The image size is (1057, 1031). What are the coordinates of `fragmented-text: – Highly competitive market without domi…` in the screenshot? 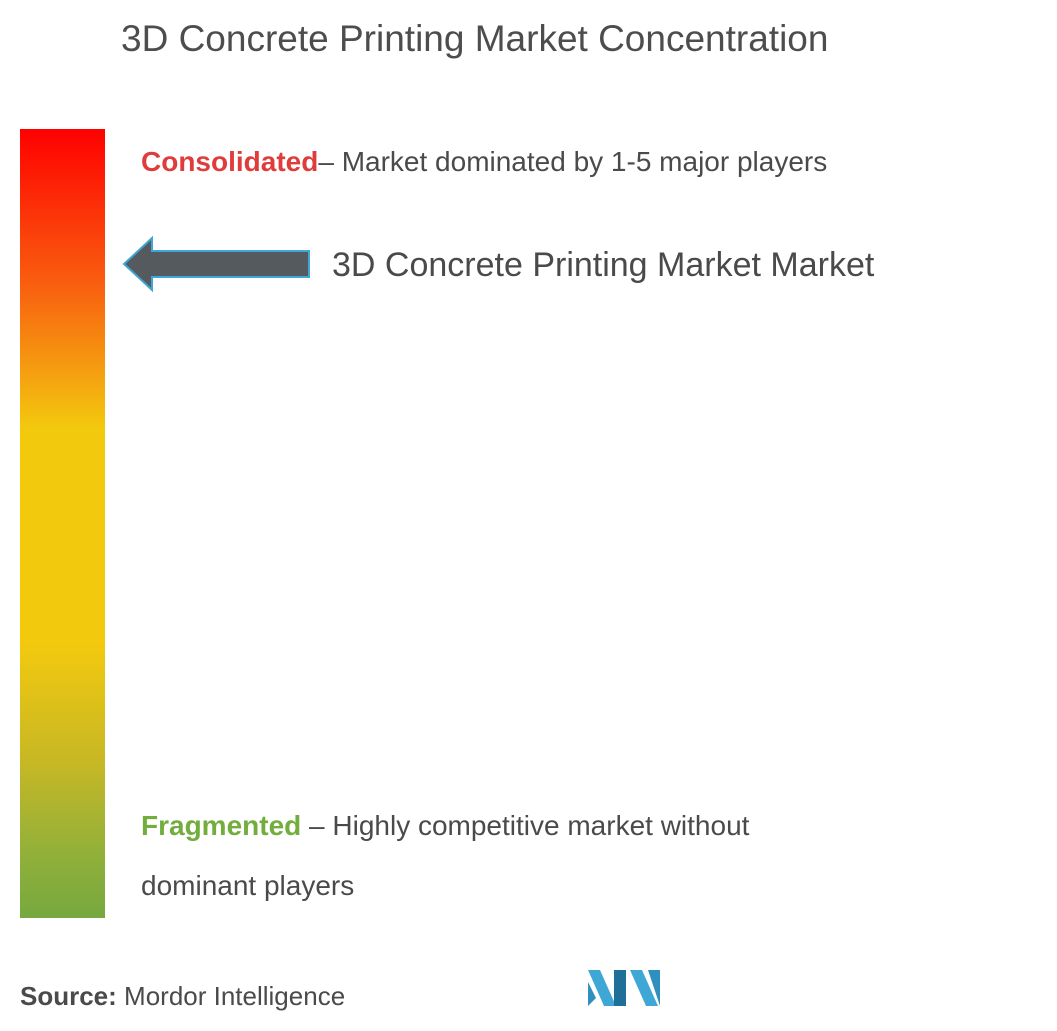 It's located at (445, 855).